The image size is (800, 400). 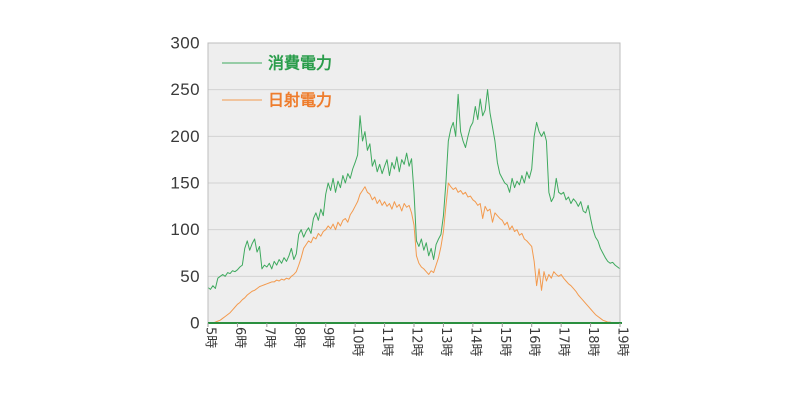 I want to click on x-tick-label: 13時, so click(x=445, y=342).